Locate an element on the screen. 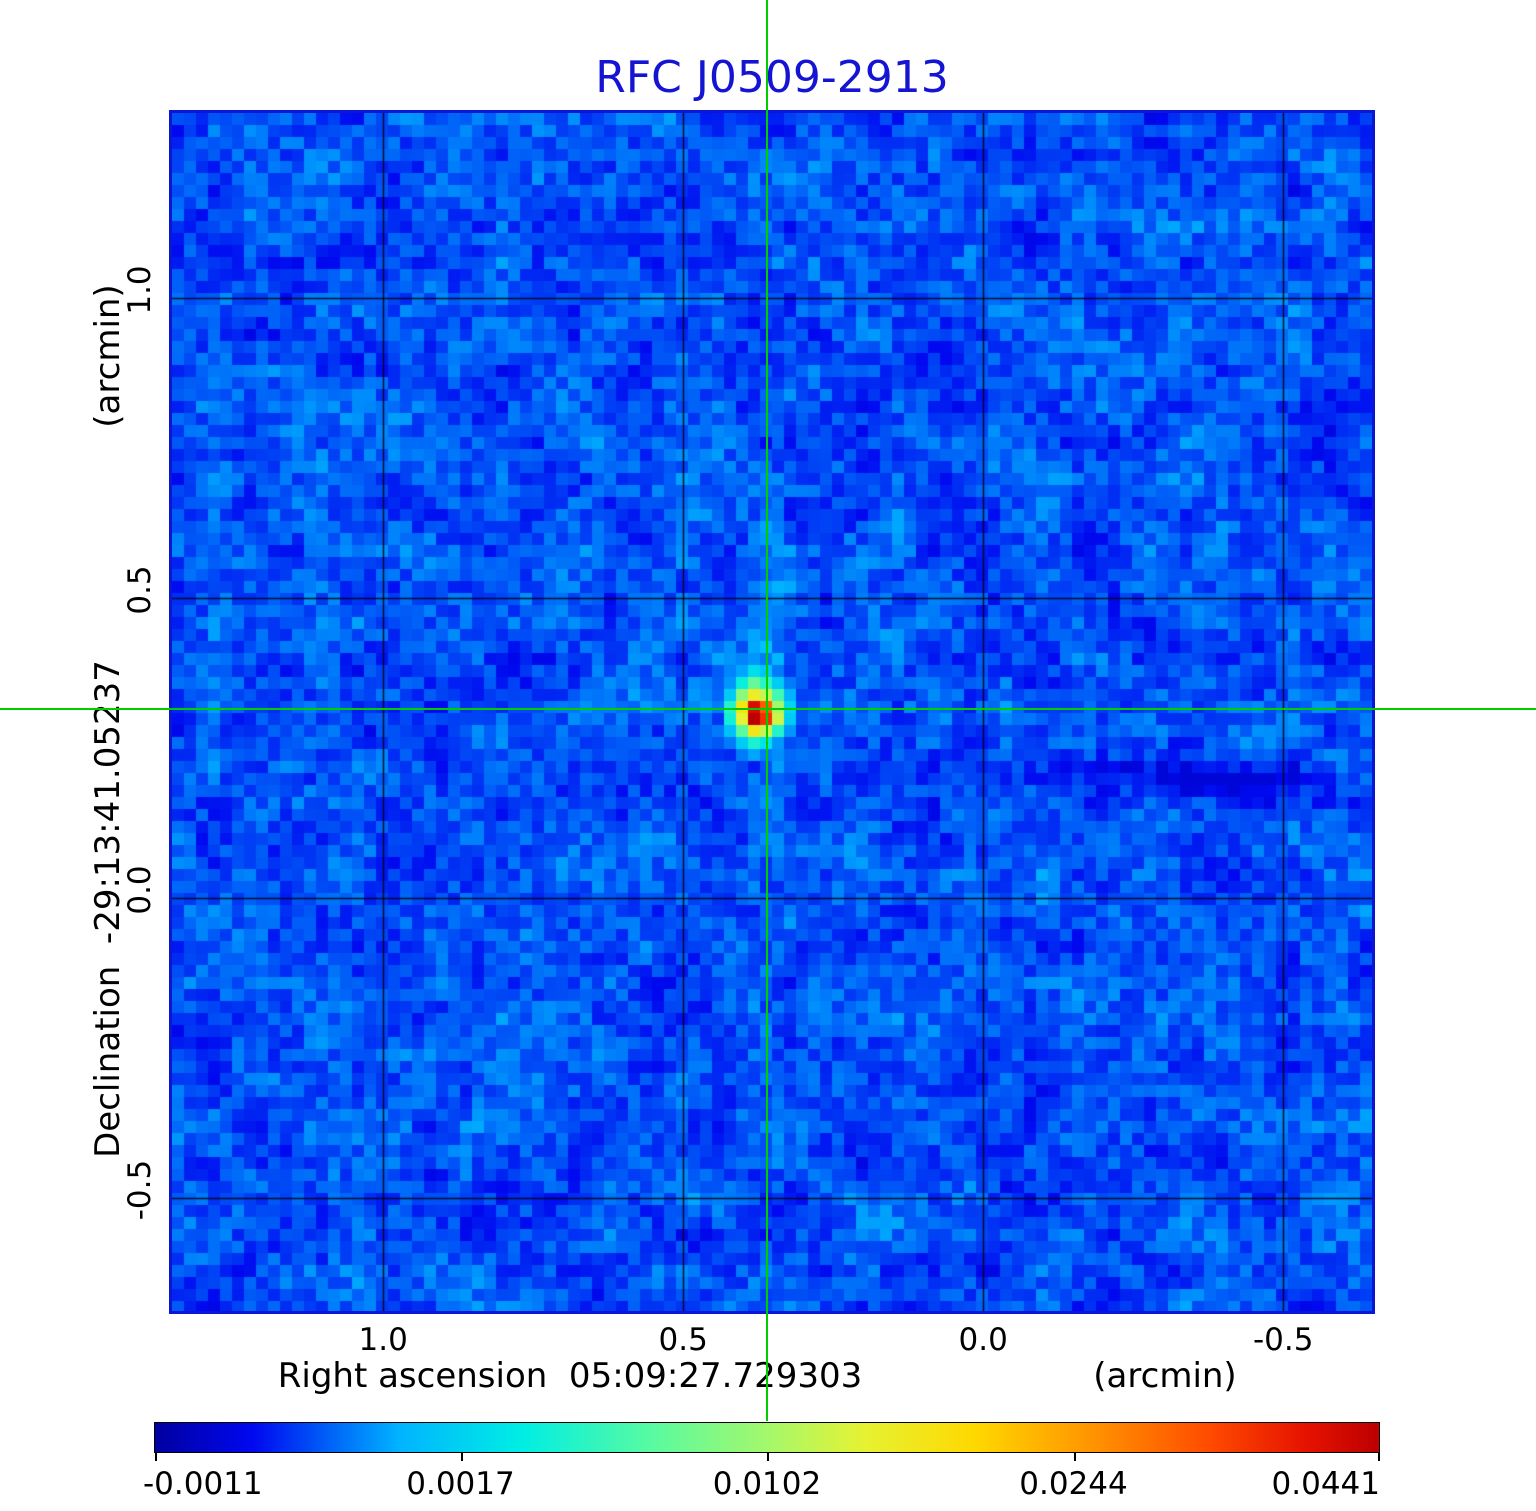 The image size is (1536, 1511). colorbar-tick-label: 0.0244 is located at coordinates (1073, 1484).